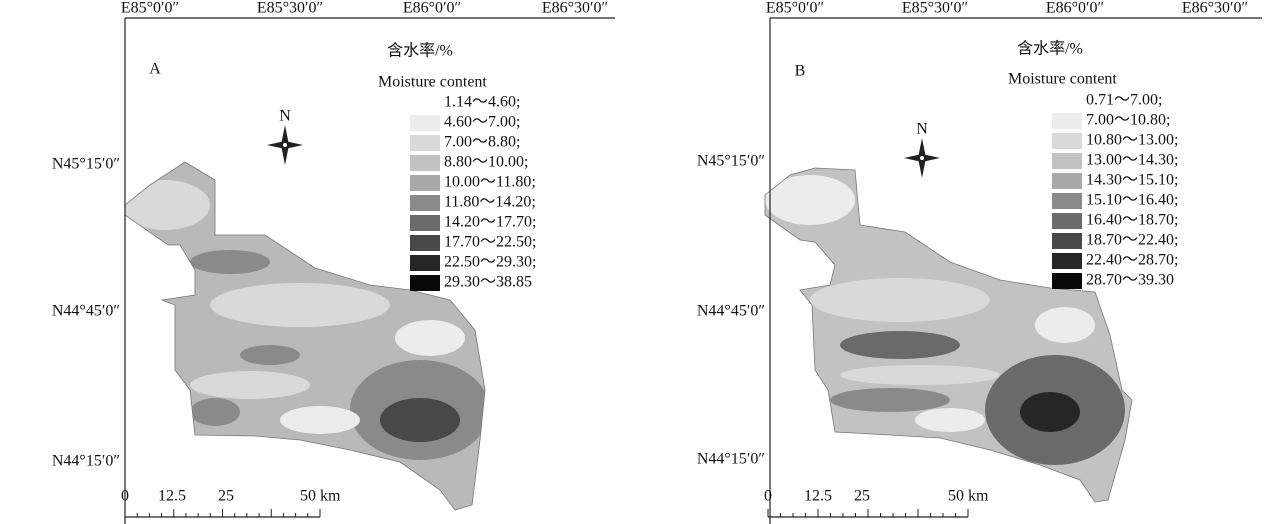  I want to click on legend-label: 14.30～15.10;, so click(1132, 180).